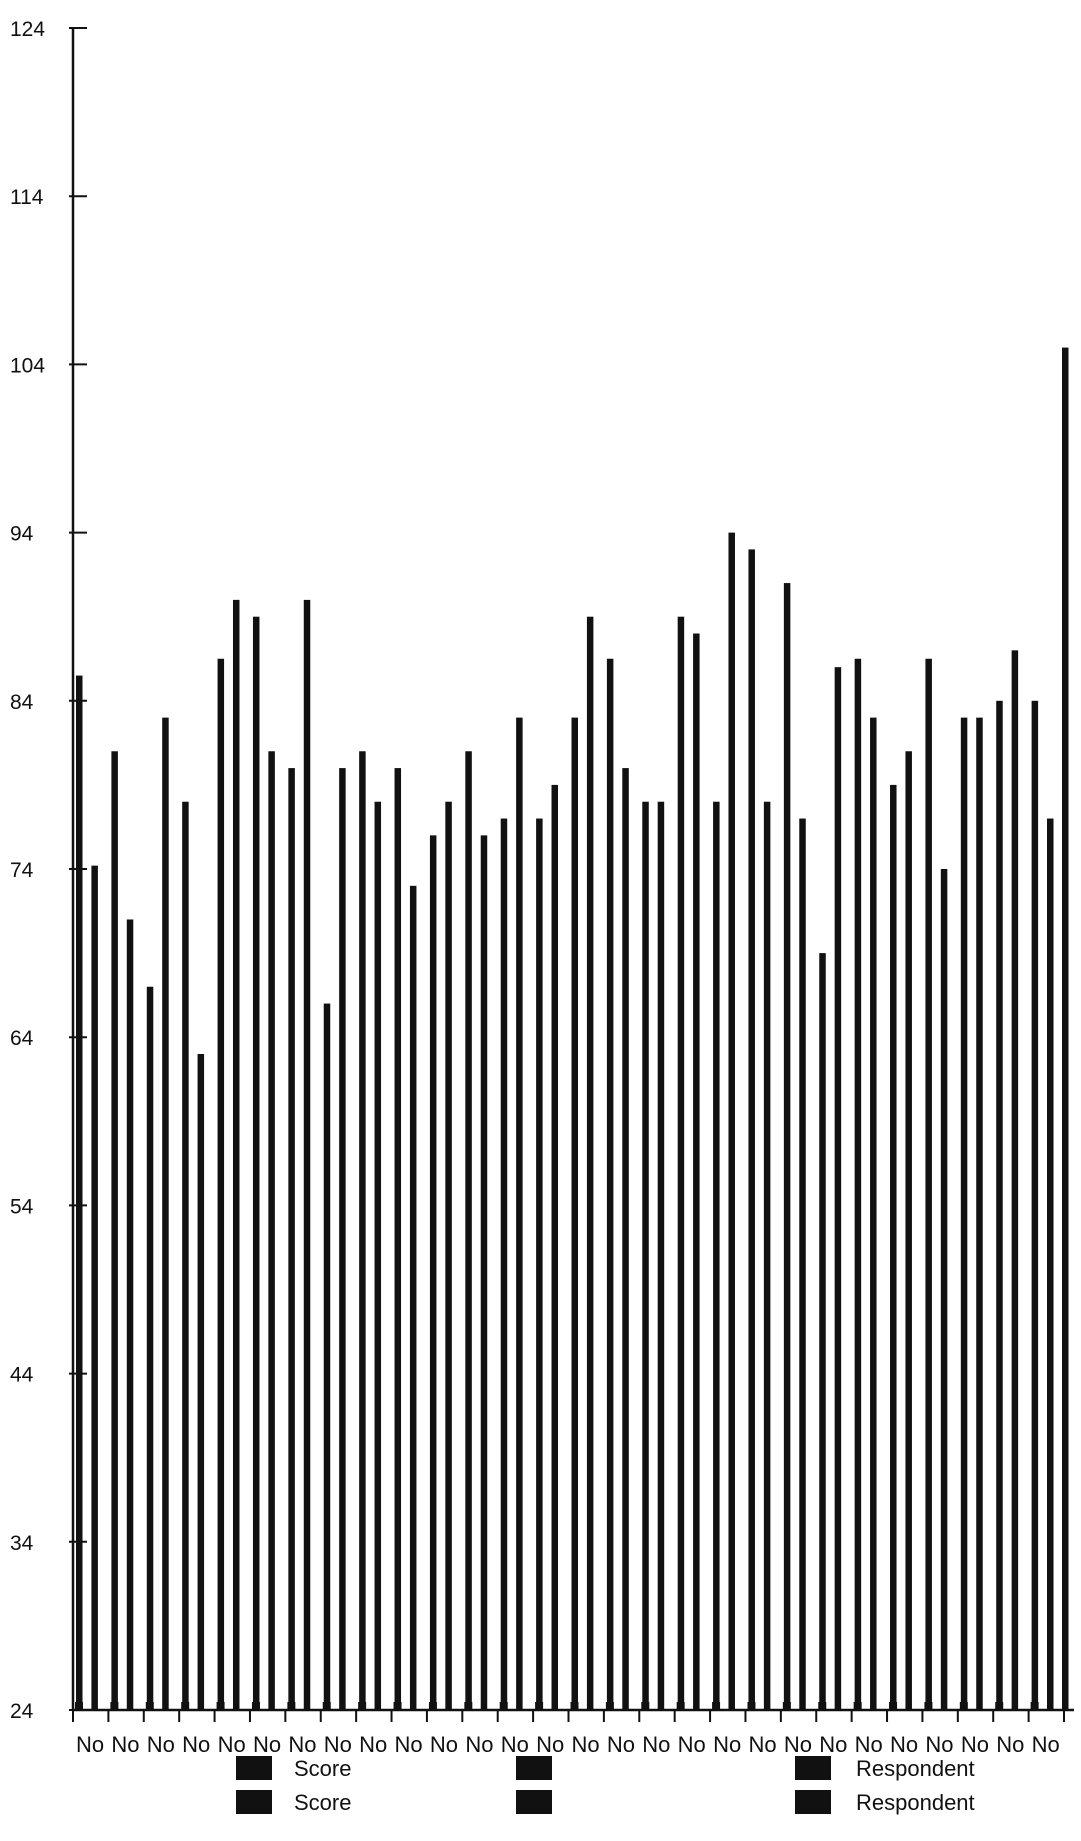  Describe the element at coordinates (409, 1744) in the screenshot. I see `category-label-9: No` at that location.